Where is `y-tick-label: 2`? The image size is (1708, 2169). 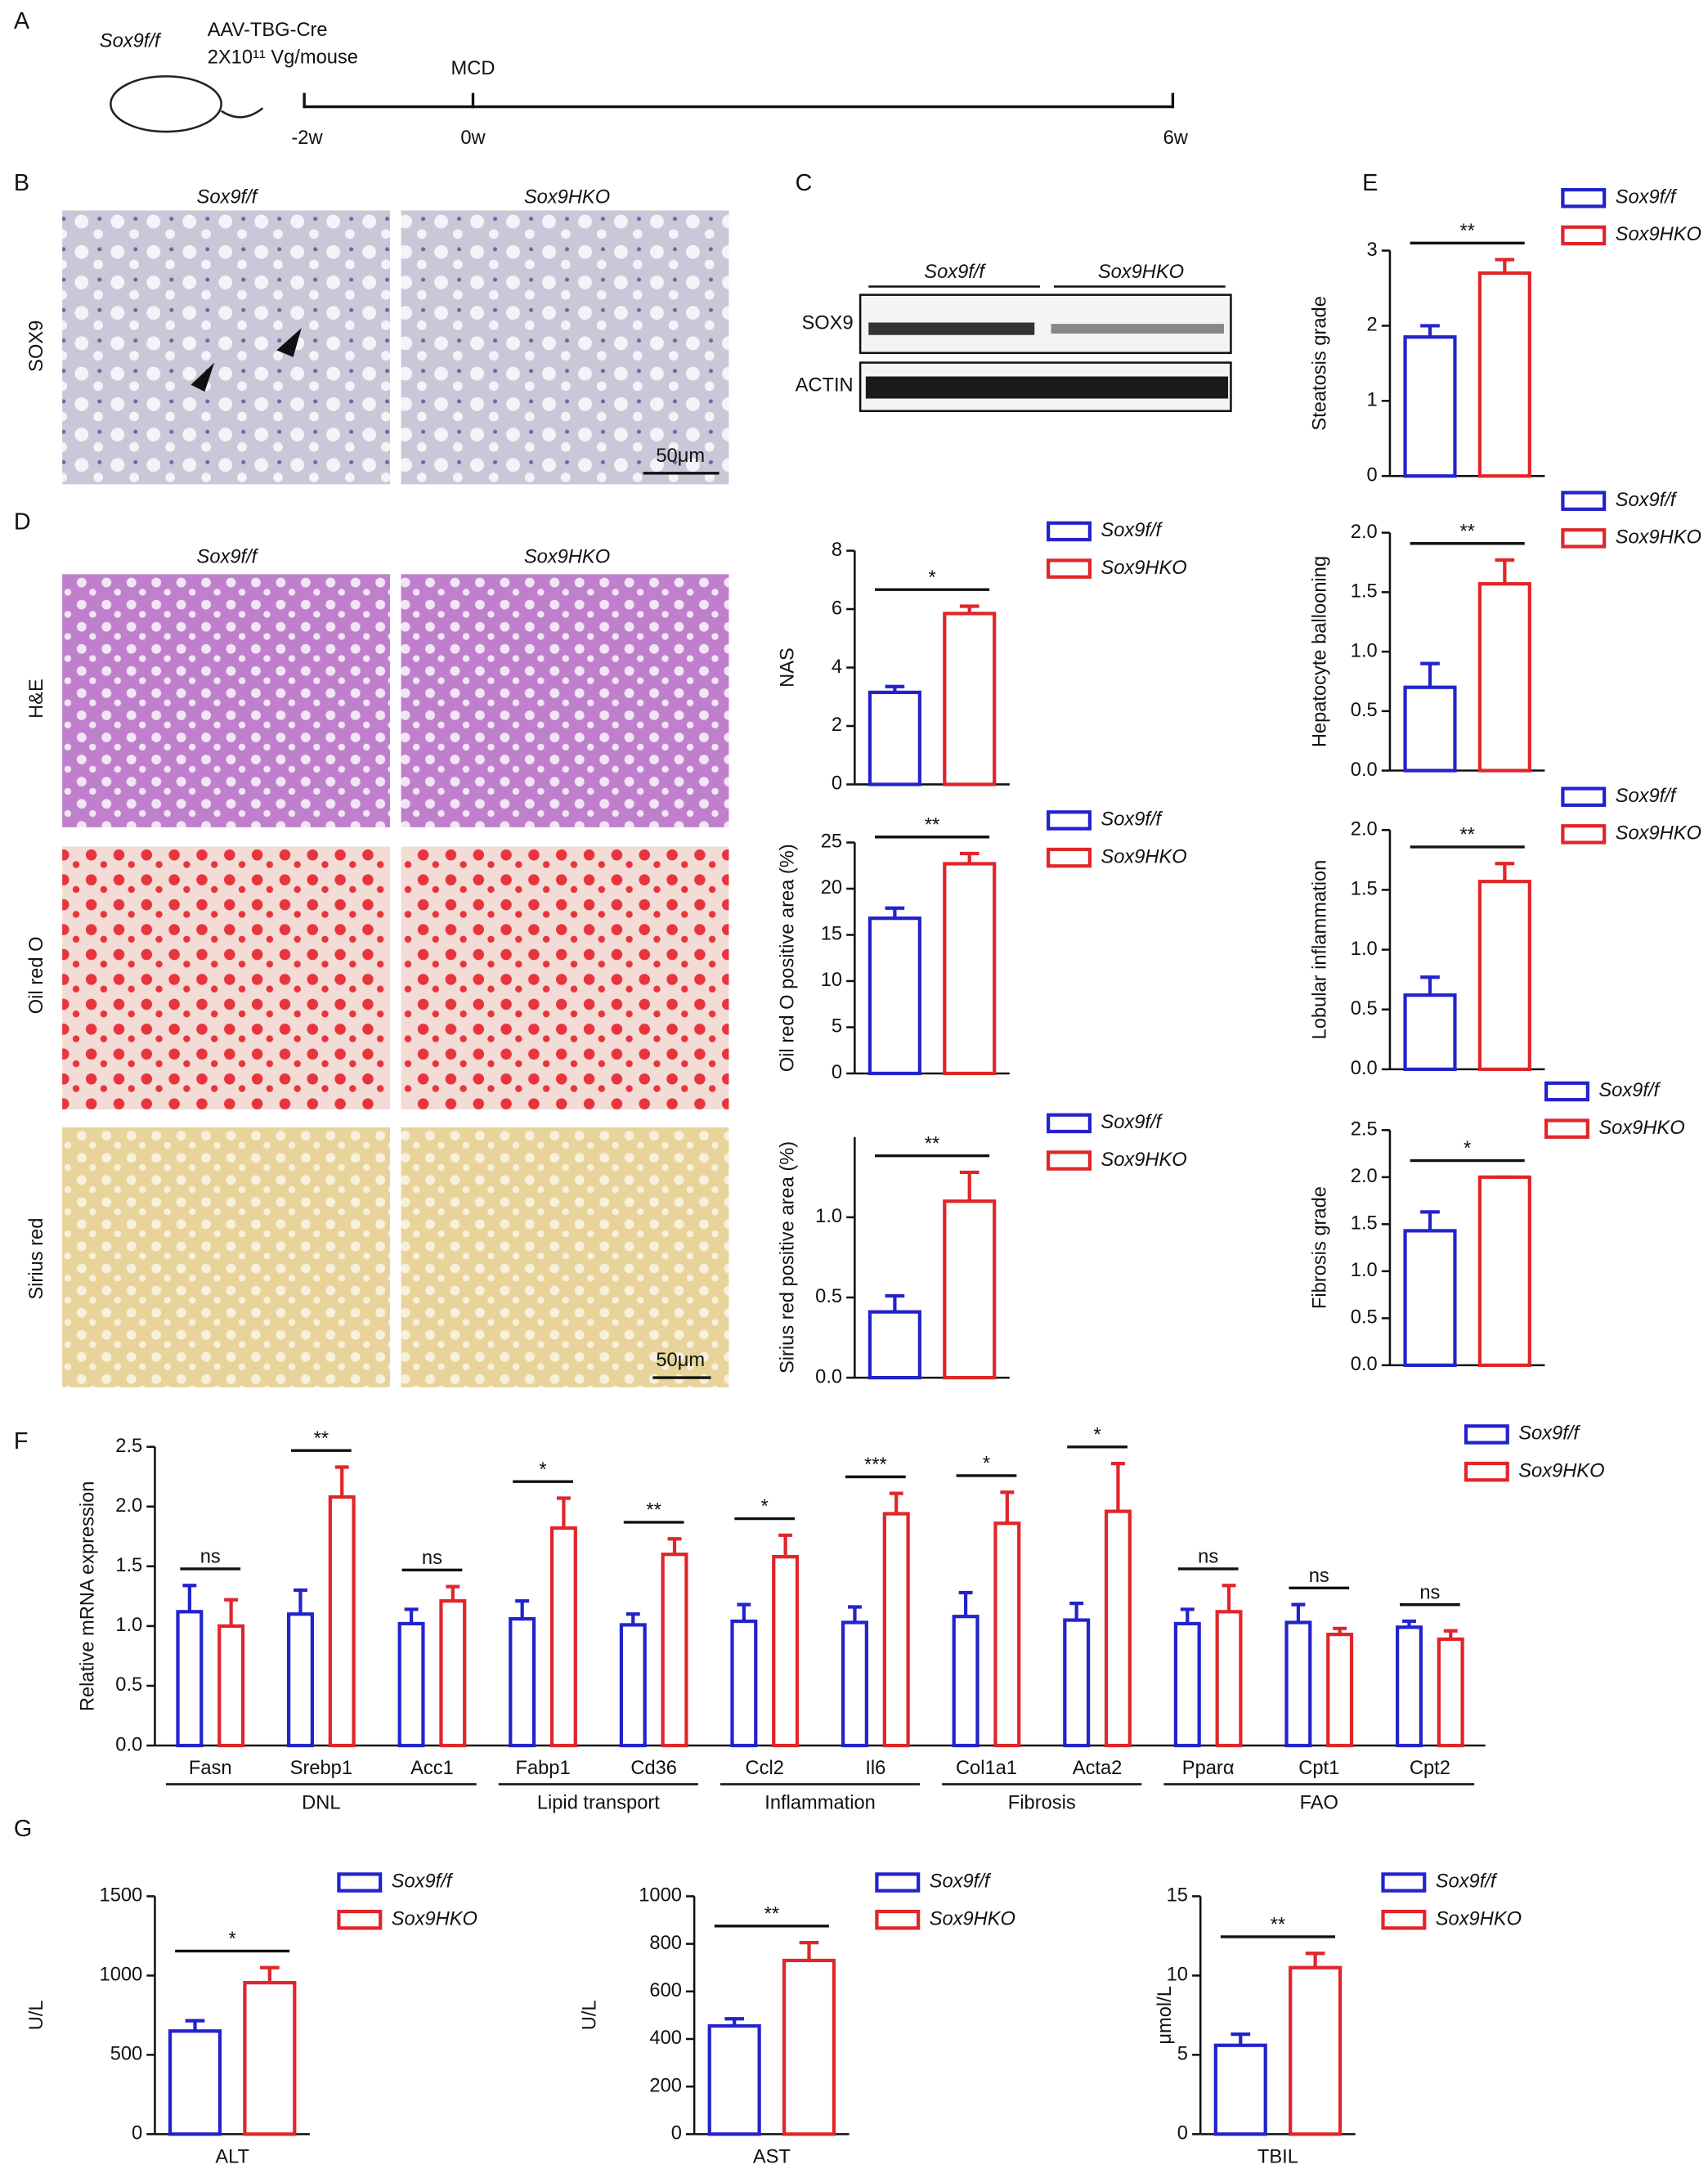
y-tick-label: 2 is located at coordinates (837, 725).